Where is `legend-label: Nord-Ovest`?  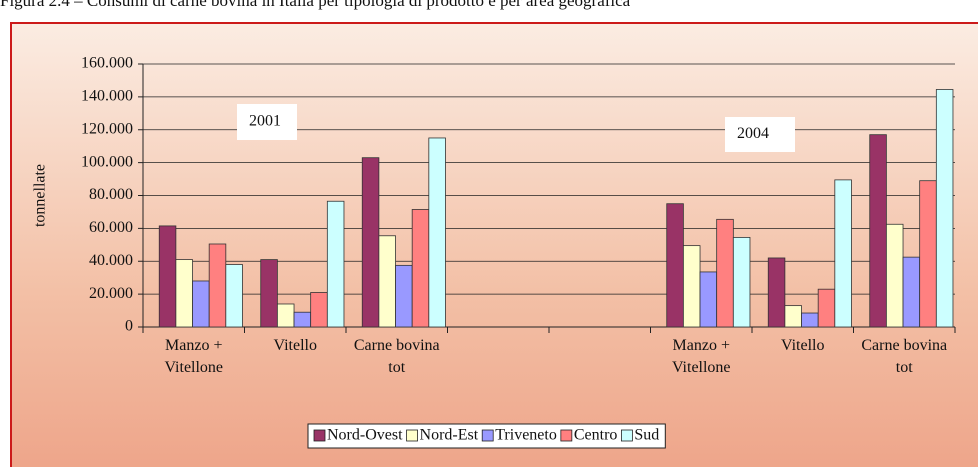
legend-label: Nord-Ovest is located at coordinates (365, 435).